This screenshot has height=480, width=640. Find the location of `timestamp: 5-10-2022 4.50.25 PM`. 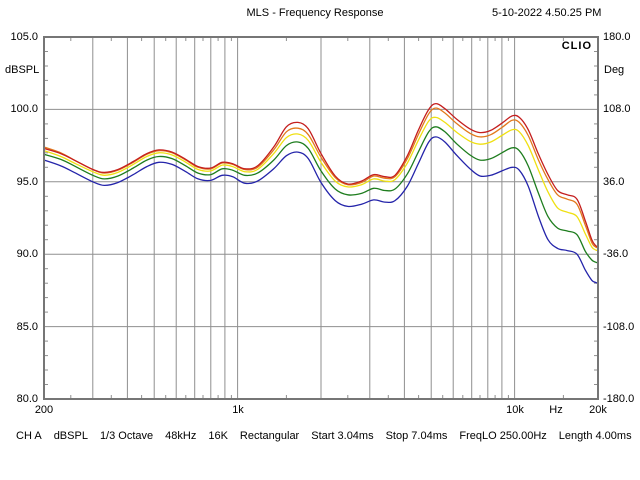

timestamp: 5-10-2022 4.50.25 PM is located at coordinates (547, 13).